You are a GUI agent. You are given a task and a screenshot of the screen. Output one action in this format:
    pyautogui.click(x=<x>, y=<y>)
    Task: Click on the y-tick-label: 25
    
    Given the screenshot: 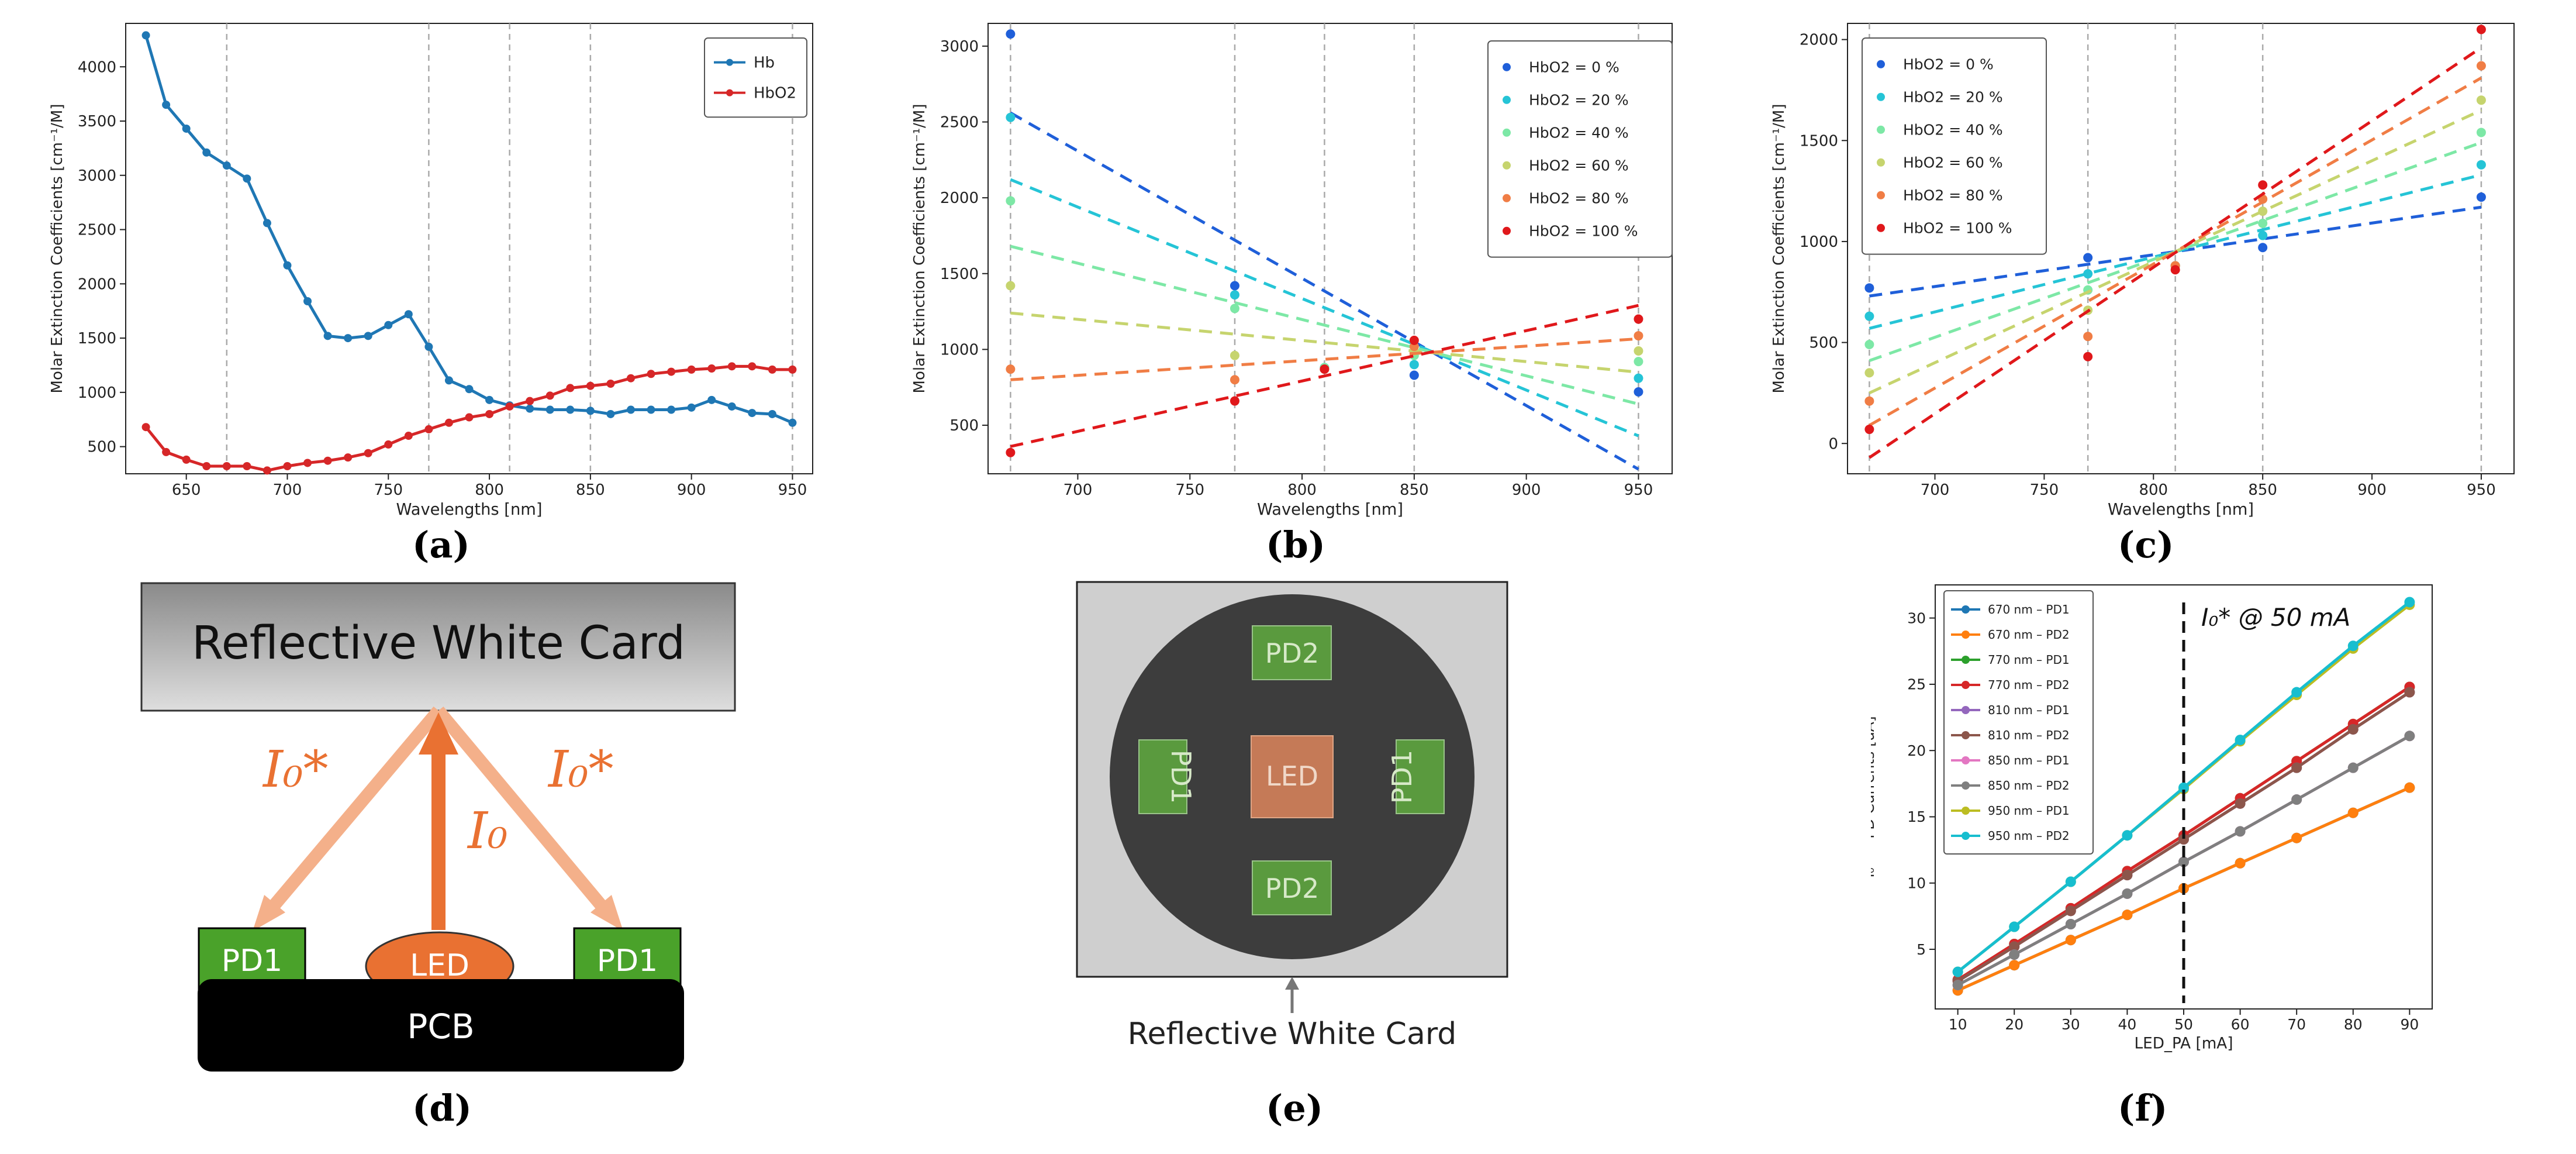 What is the action you would take?
    pyautogui.click(x=1916, y=684)
    